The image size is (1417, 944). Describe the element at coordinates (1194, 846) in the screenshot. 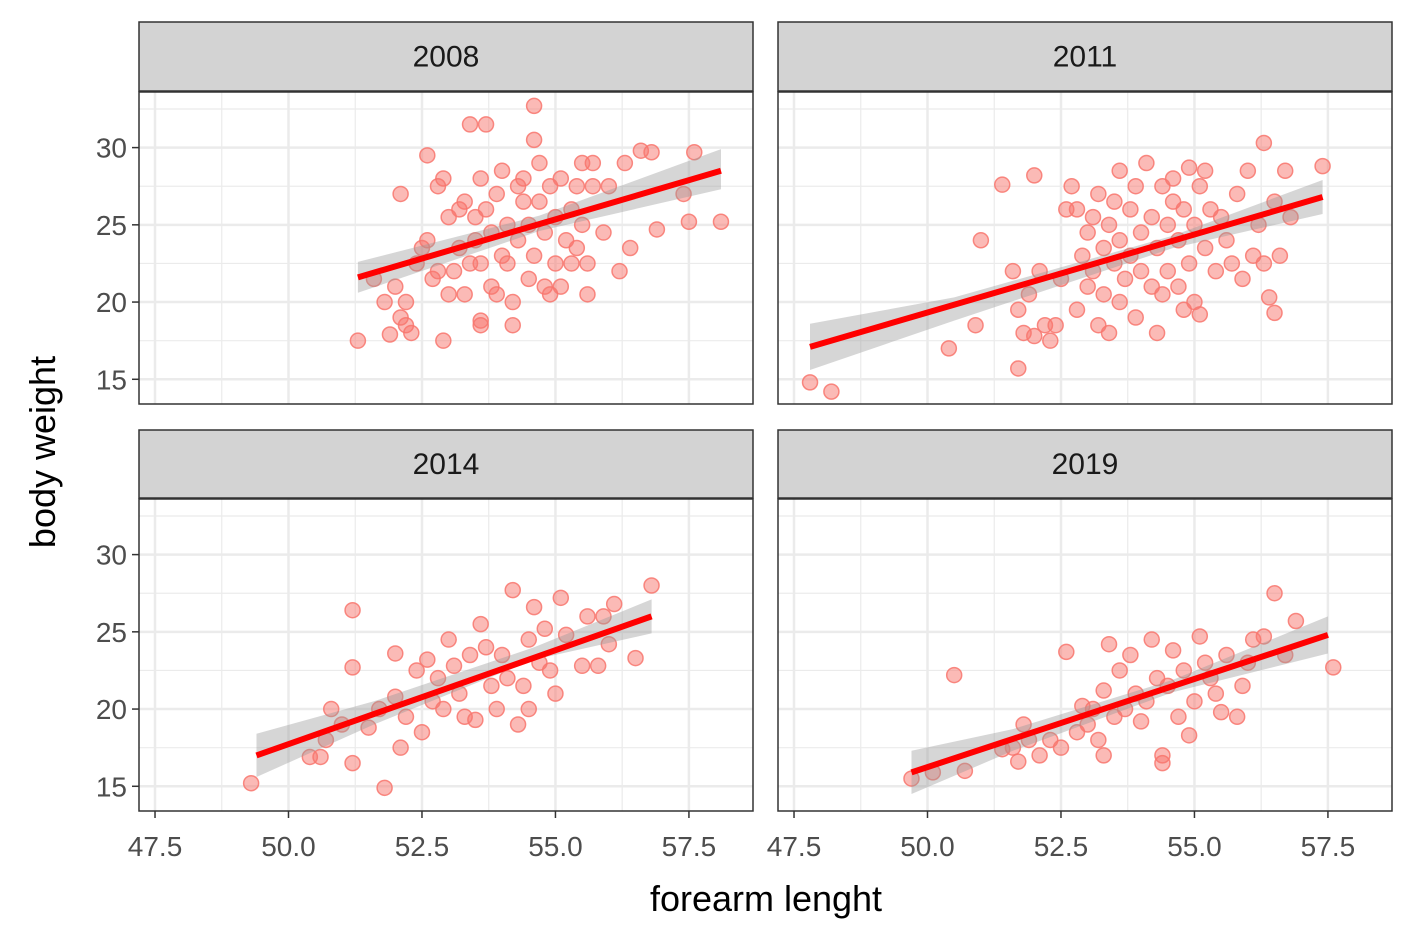

I see `x-tick-label: 55.0` at that location.